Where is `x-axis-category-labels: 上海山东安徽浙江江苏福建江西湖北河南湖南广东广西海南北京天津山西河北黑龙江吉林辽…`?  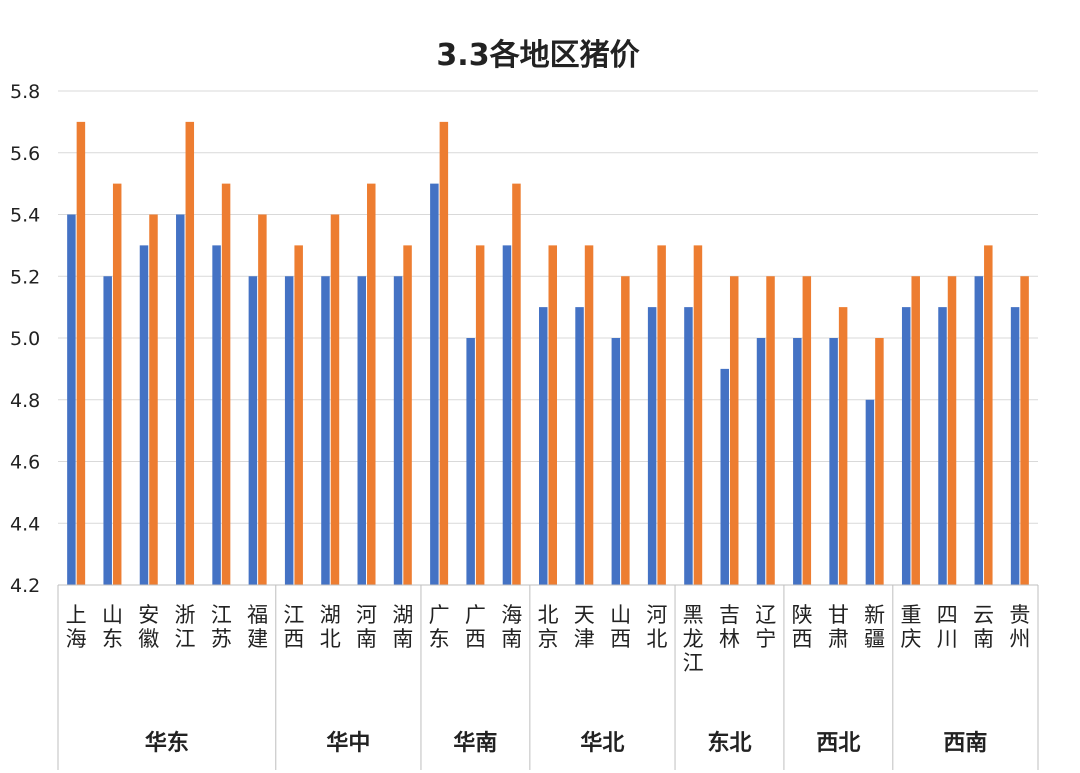
x-axis-category-labels: 上海山东安徽浙江江苏福建江西湖北河南湖南广东广西海南北京天津山西河北黑龙江吉林辽… is located at coordinates (548, 639).